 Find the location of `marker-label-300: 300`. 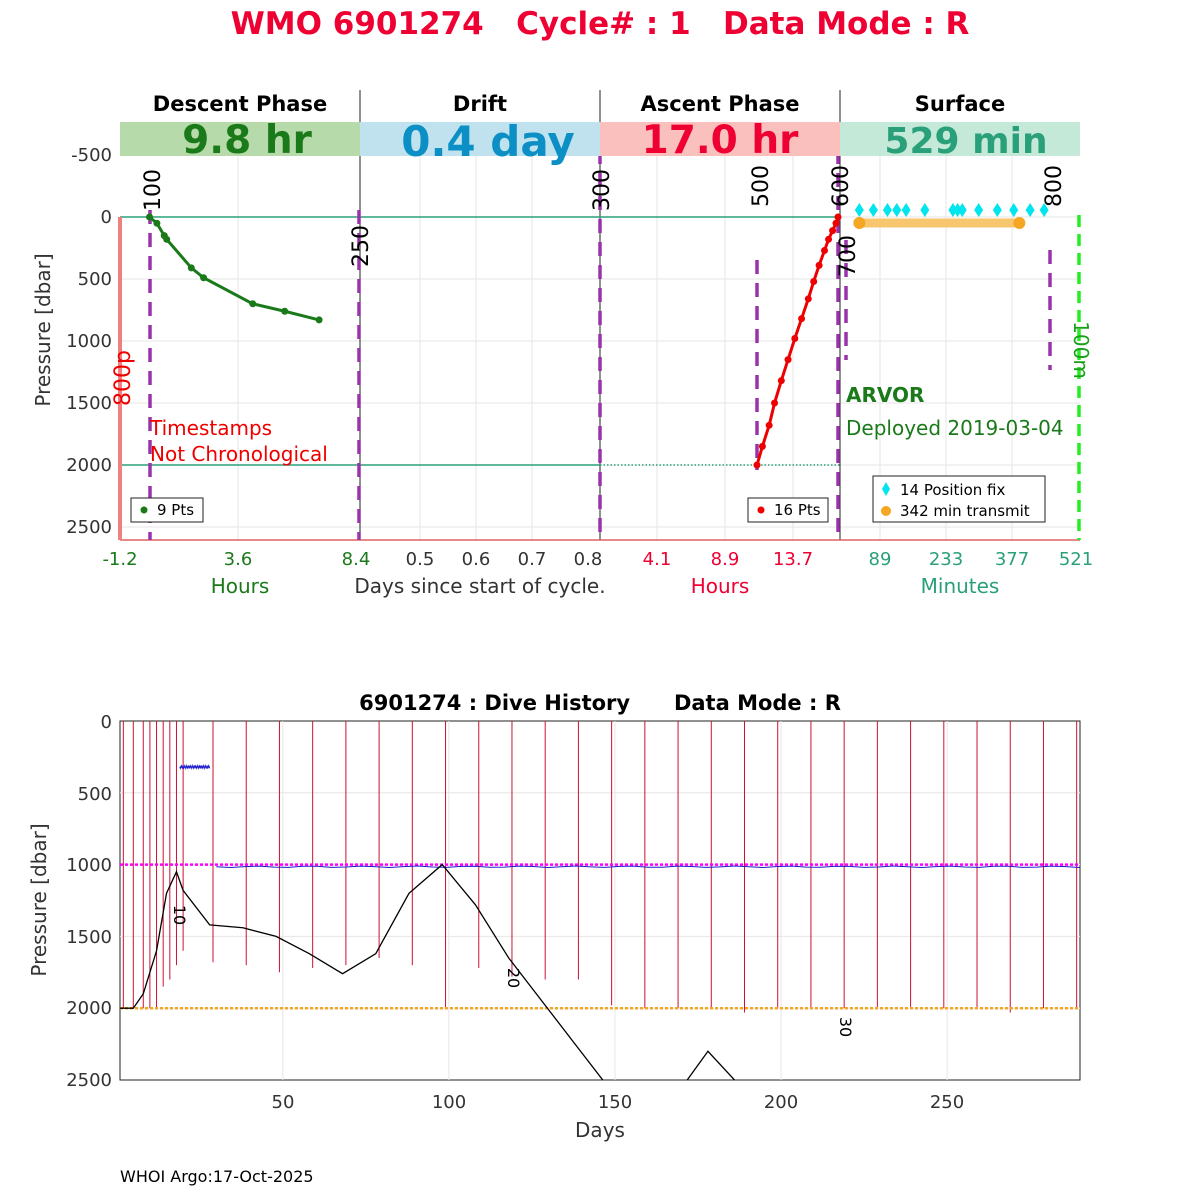

marker-label-300: 300 is located at coordinates (602, 190).